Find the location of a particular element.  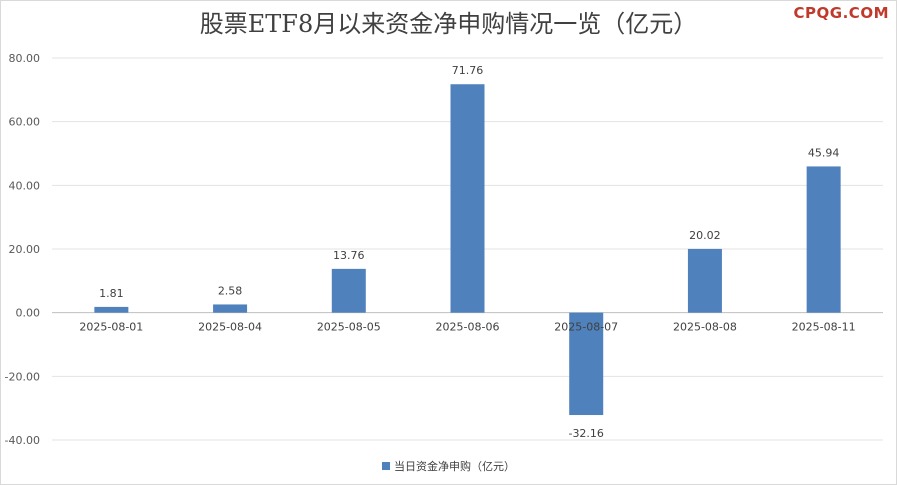

data-label: 2.58 is located at coordinates (230, 290).